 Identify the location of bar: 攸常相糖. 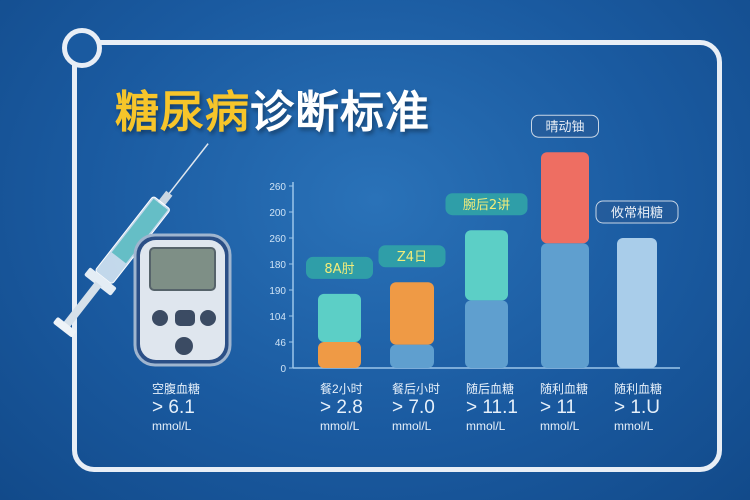
(637, 284).